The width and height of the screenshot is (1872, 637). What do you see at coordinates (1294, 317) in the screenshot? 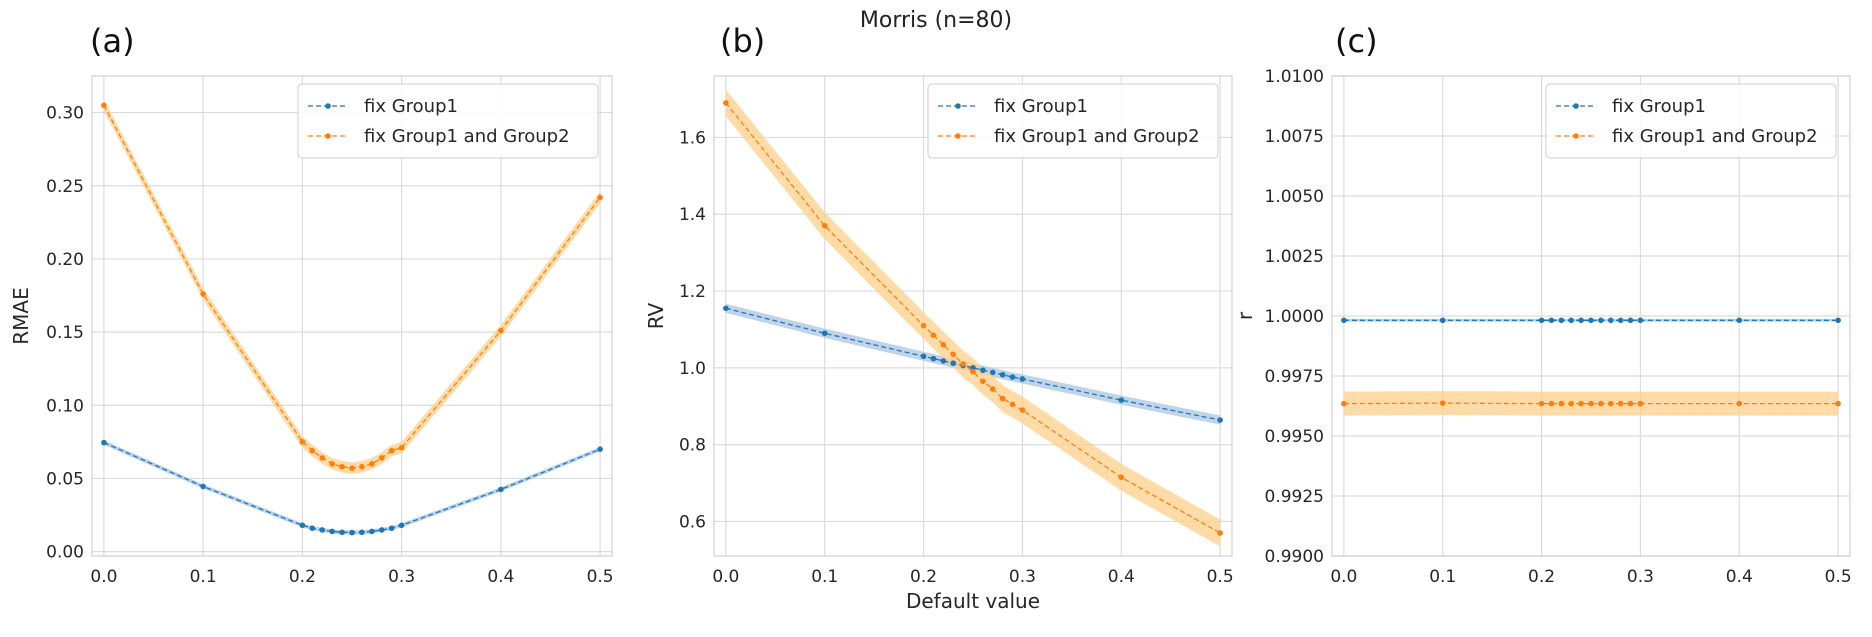
I see `y-tick-label: 1.0000` at bounding box center [1294, 317].